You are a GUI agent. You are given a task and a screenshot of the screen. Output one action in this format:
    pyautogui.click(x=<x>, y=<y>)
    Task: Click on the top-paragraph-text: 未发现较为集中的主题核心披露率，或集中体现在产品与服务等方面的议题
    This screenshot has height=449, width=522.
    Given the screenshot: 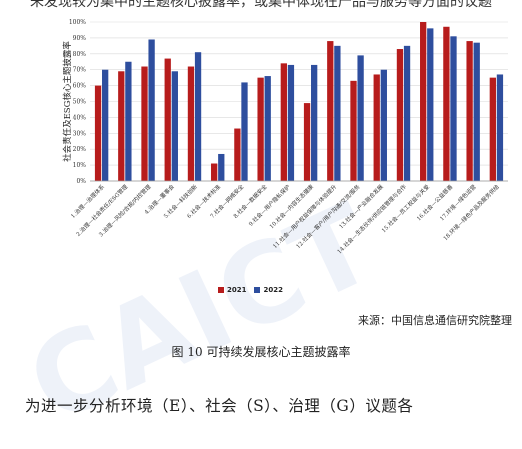 What is the action you would take?
    pyautogui.click(x=261, y=5)
    